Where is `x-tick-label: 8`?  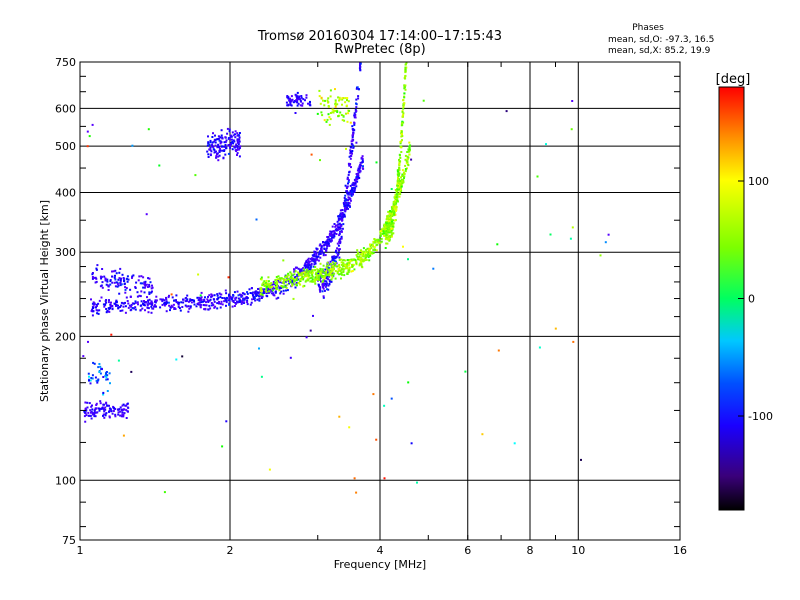
x-tick-label: 8 is located at coordinates (530, 550).